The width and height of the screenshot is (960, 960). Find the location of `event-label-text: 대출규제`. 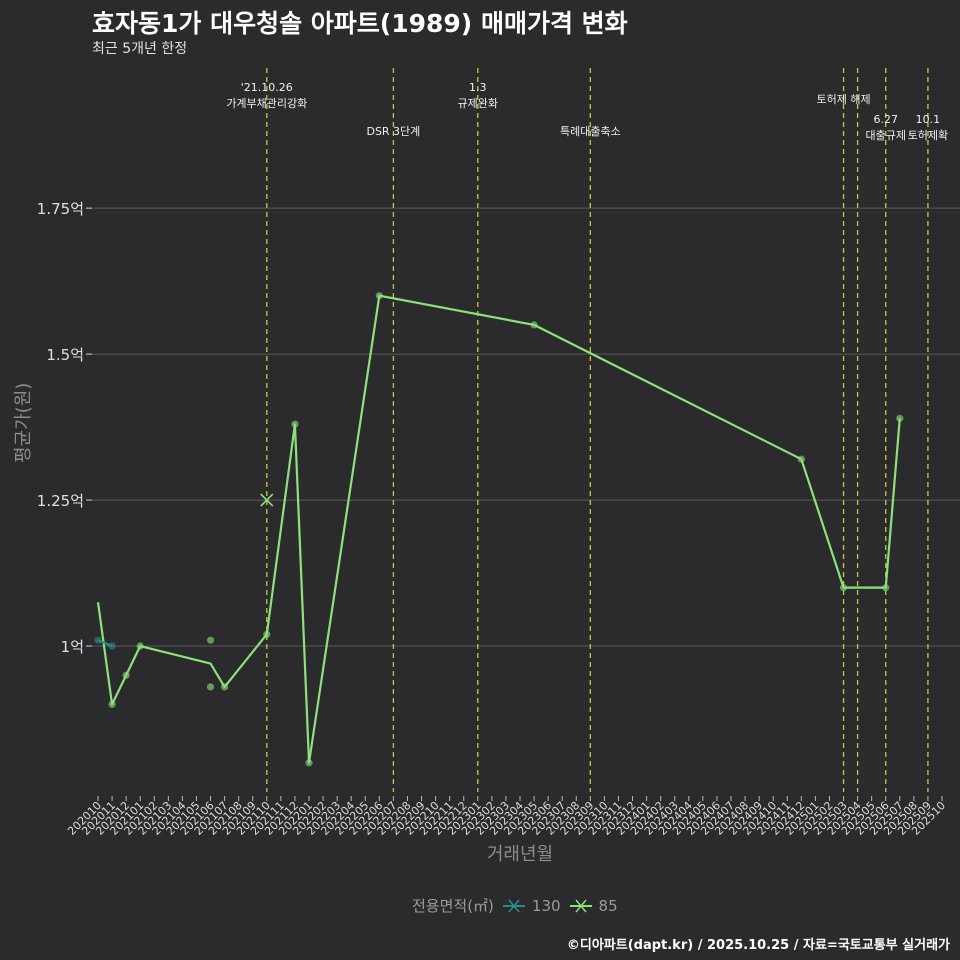

event-label-text: 대출규제 is located at coordinates (885, 135).